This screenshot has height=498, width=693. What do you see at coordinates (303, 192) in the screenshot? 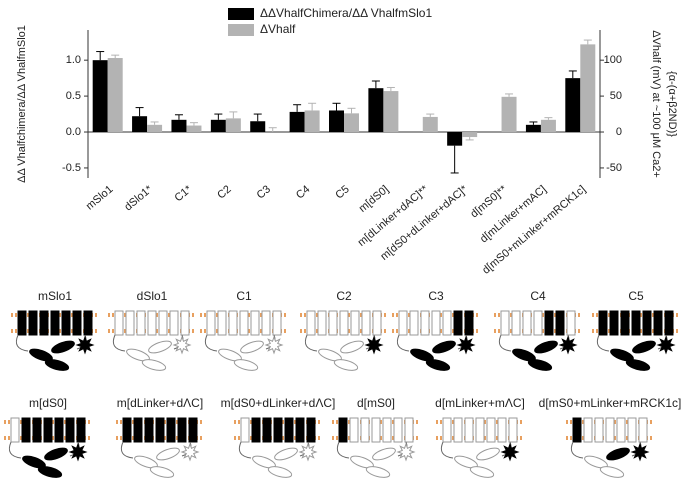
I see `x-tick-label: C4` at bounding box center [303, 192].